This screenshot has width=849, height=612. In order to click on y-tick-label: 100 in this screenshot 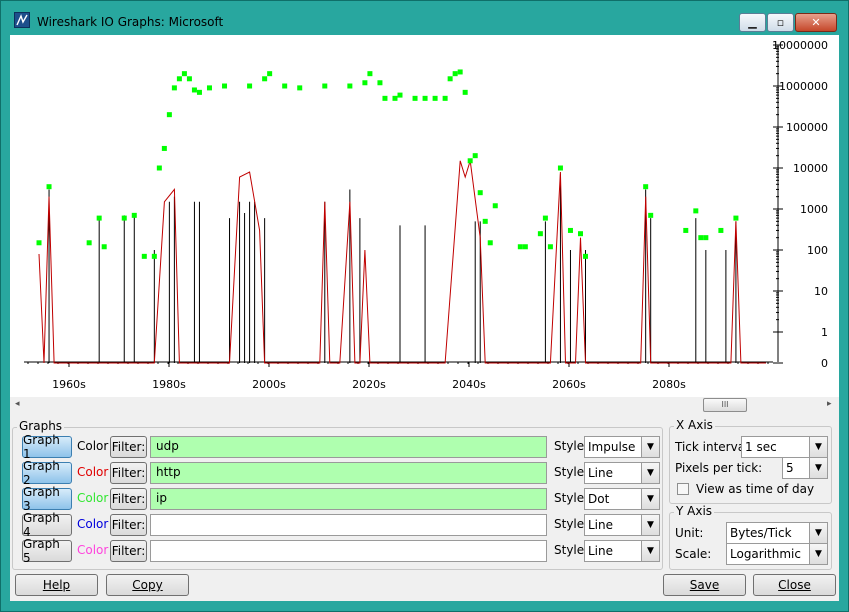, I will do `click(817, 250)`.